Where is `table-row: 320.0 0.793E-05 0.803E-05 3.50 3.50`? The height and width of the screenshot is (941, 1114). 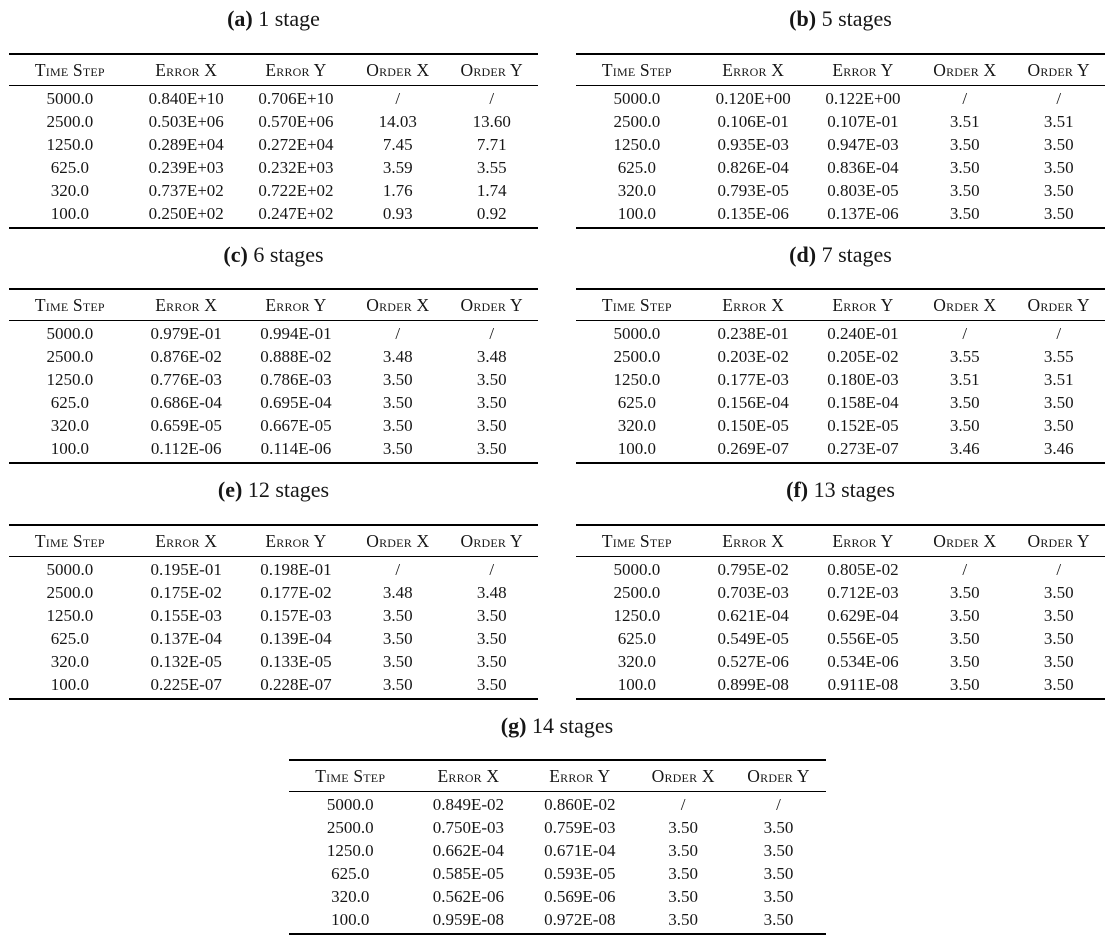 table-row: 320.0 0.793E-05 0.803E-05 3.50 3.50 is located at coordinates (840, 190).